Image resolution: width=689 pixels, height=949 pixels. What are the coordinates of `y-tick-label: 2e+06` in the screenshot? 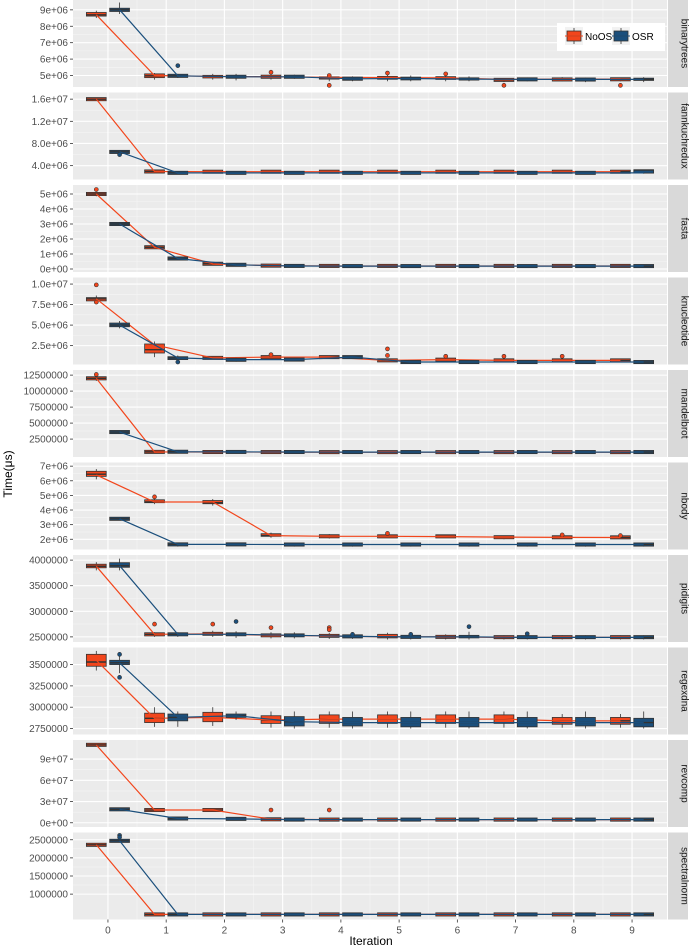 It's located at (54, 540).